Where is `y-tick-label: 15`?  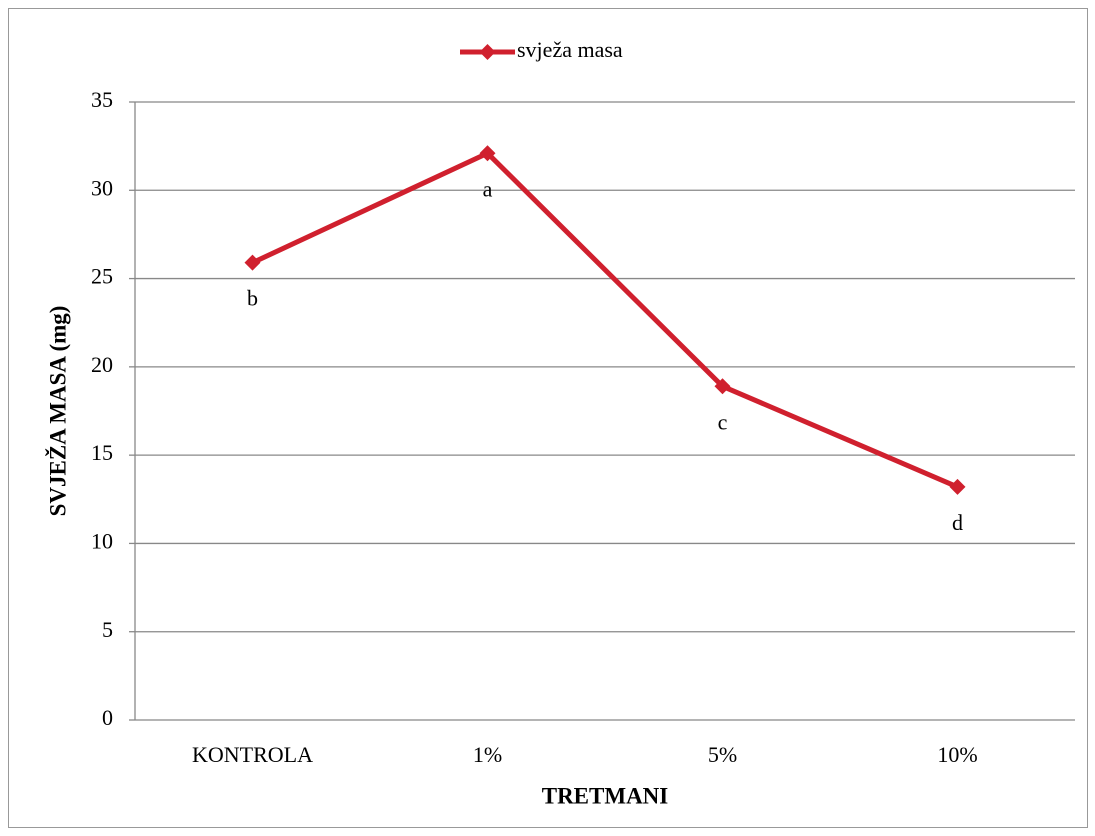 y-tick-label: 15 is located at coordinates (102, 452).